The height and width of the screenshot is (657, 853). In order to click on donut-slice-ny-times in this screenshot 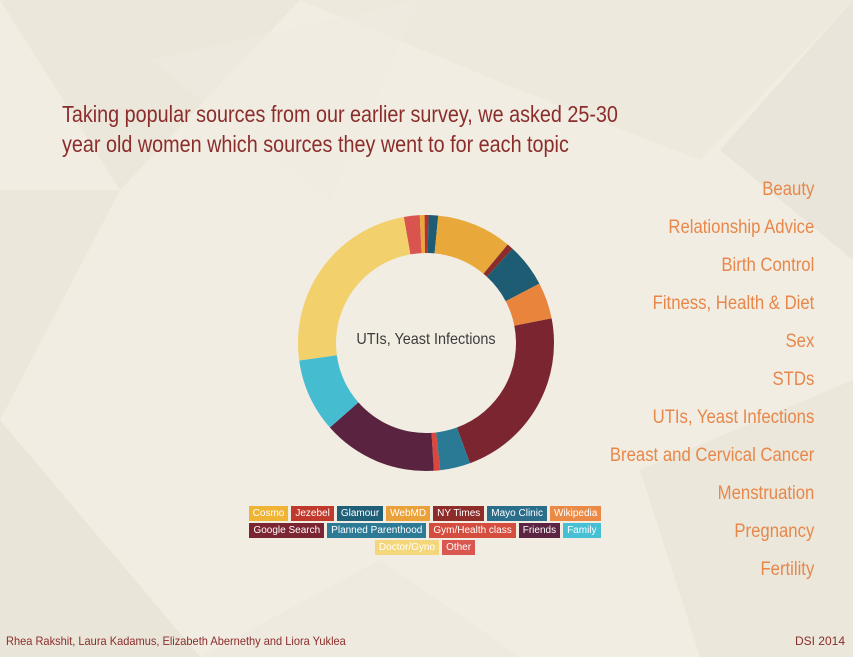, I will do `click(498, 260)`.